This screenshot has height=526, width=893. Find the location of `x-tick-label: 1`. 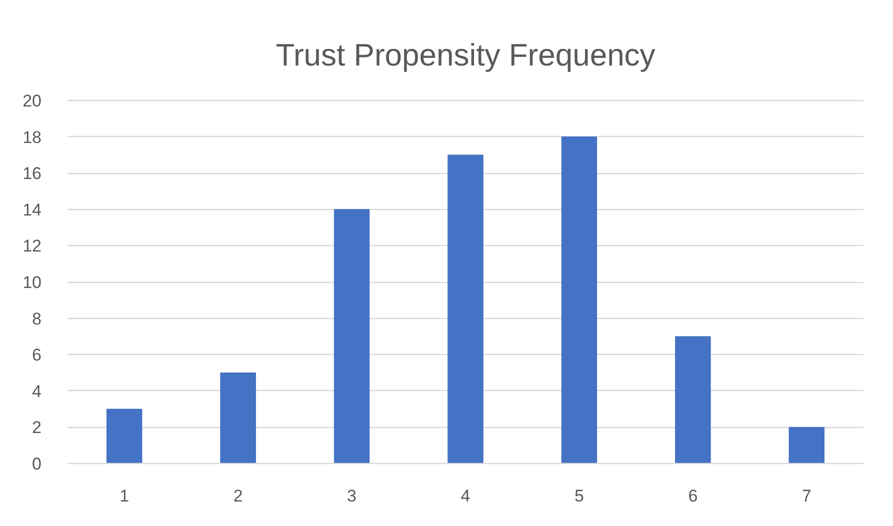

x-tick-label: 1 is located at coordinates (125, 496).